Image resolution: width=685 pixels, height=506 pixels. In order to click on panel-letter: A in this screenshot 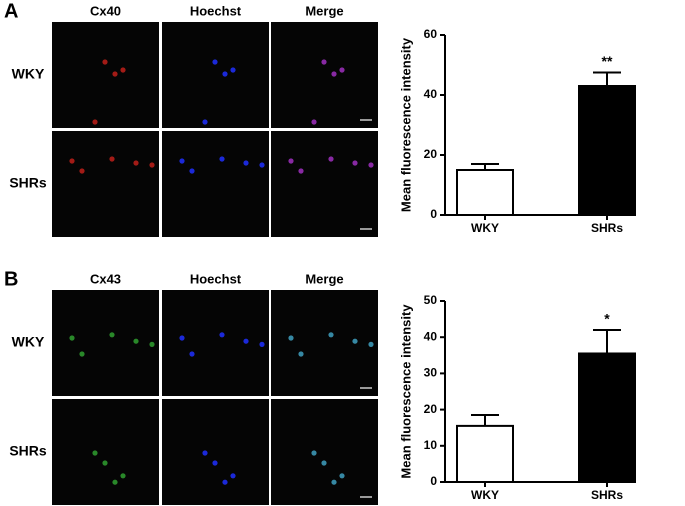, I will do `click(11, 11)`.